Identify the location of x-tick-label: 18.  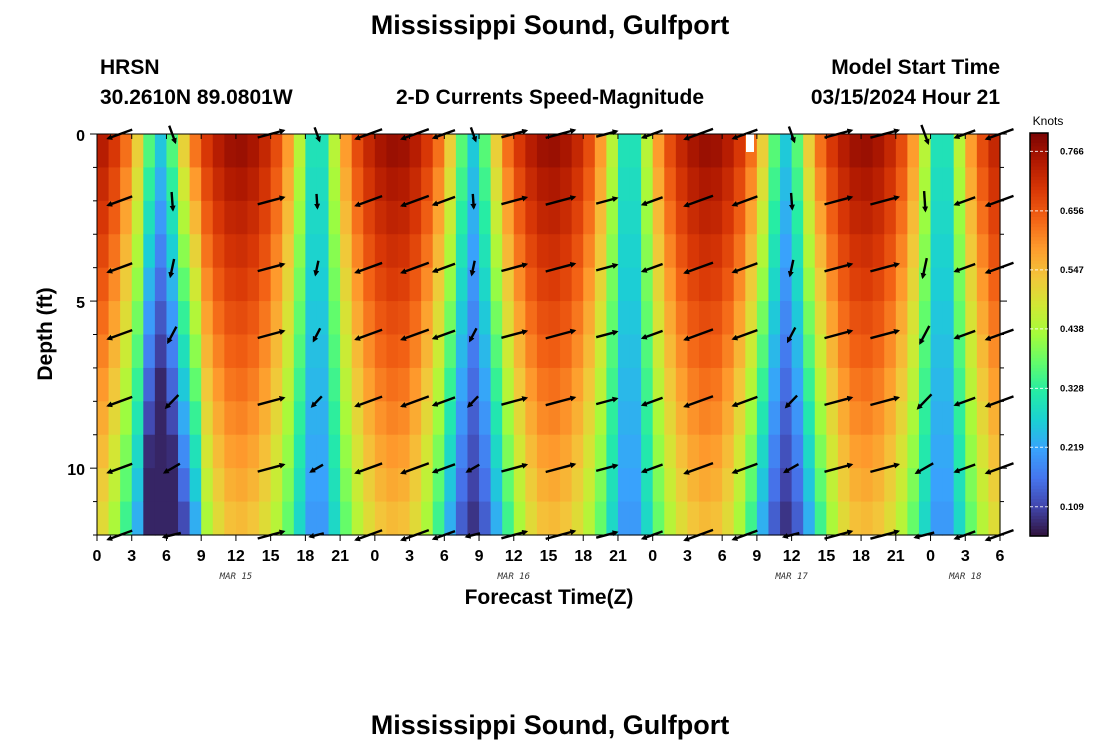
(583, 556).